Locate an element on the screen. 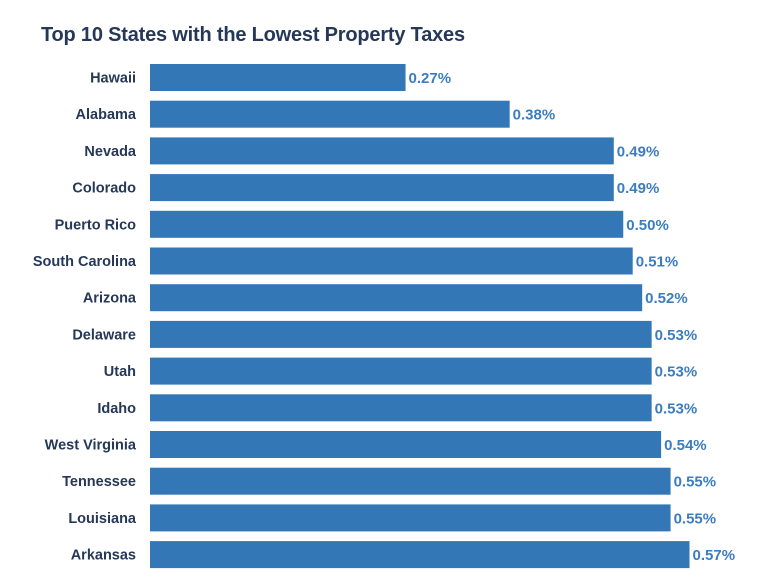 The image size is (780, 588). bar-idaho is located at coordinates (401, 408).